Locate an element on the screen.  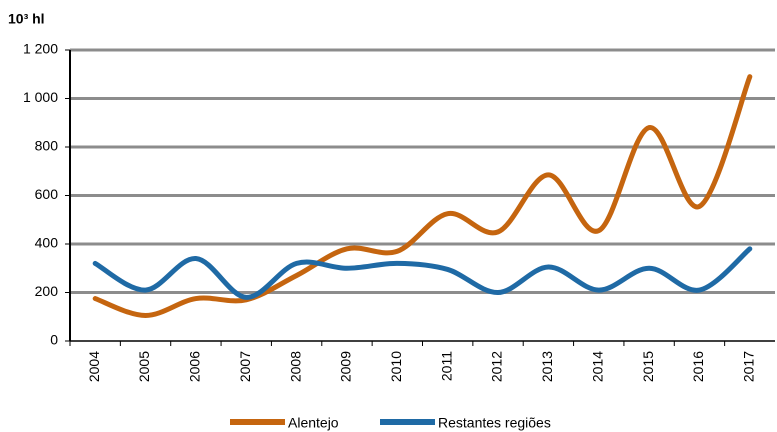
legend-label: Restantes regiões is located at coordinates (494, 423).